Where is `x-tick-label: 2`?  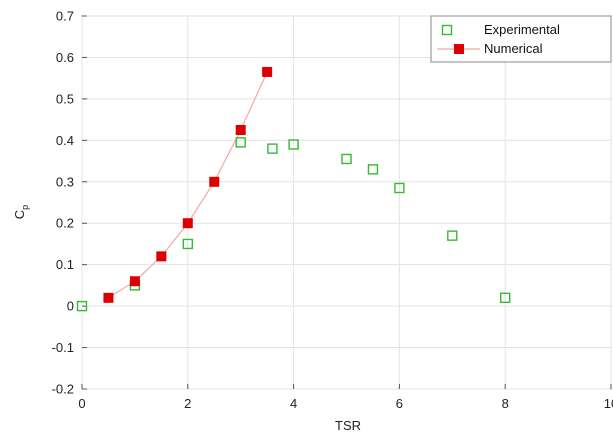 x-tick-label: 2 is located at coordinates (187, 403).